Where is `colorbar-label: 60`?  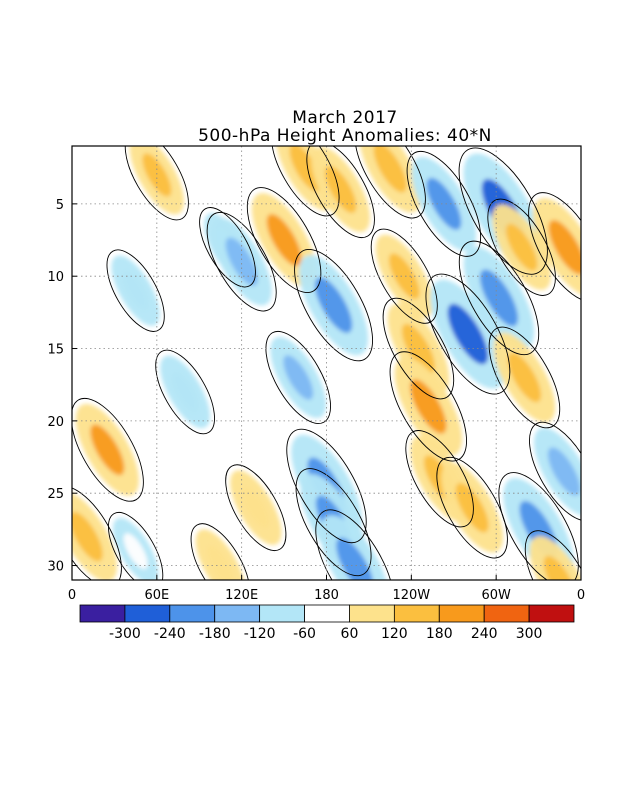 colorbar-label: 60 is located at coordinates (350, 634).